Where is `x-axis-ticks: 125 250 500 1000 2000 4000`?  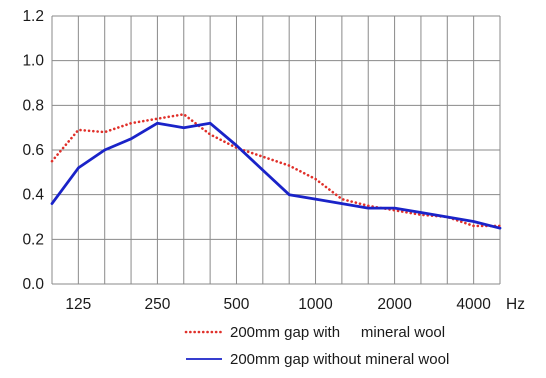 x-axis-ticks: 125 250 500 1000 2000 4000 is located at coordinates (278, 304).